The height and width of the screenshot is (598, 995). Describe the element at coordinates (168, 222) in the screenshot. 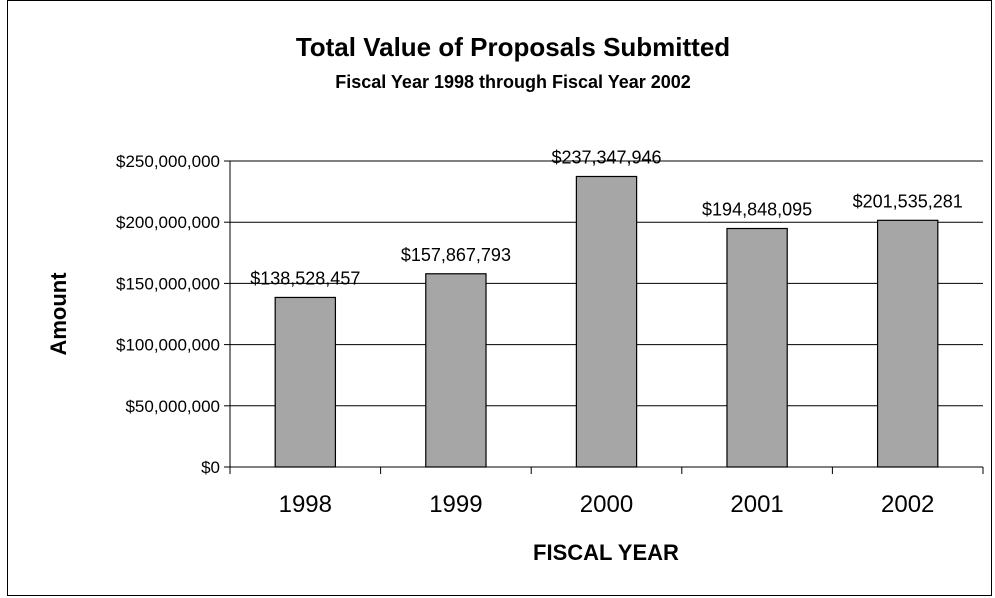

I see `y-tick-label: $200,000,000` at that location.